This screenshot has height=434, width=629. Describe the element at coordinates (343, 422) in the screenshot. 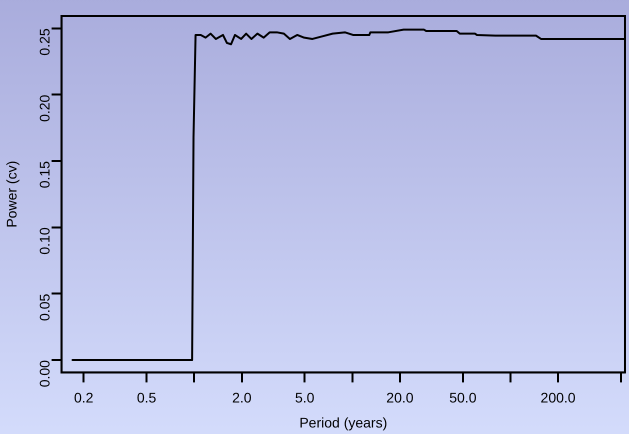

I see `x-axis-title: Period (years)` at that location.